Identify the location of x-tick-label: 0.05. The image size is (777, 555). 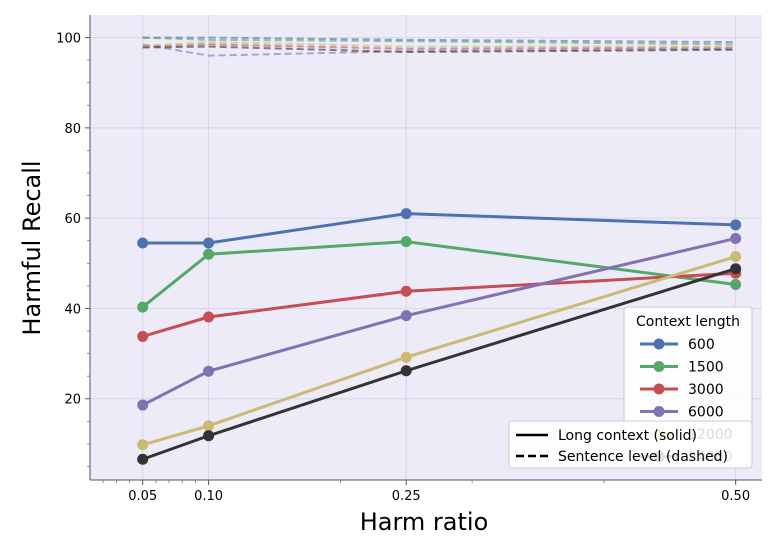
(142, 496).